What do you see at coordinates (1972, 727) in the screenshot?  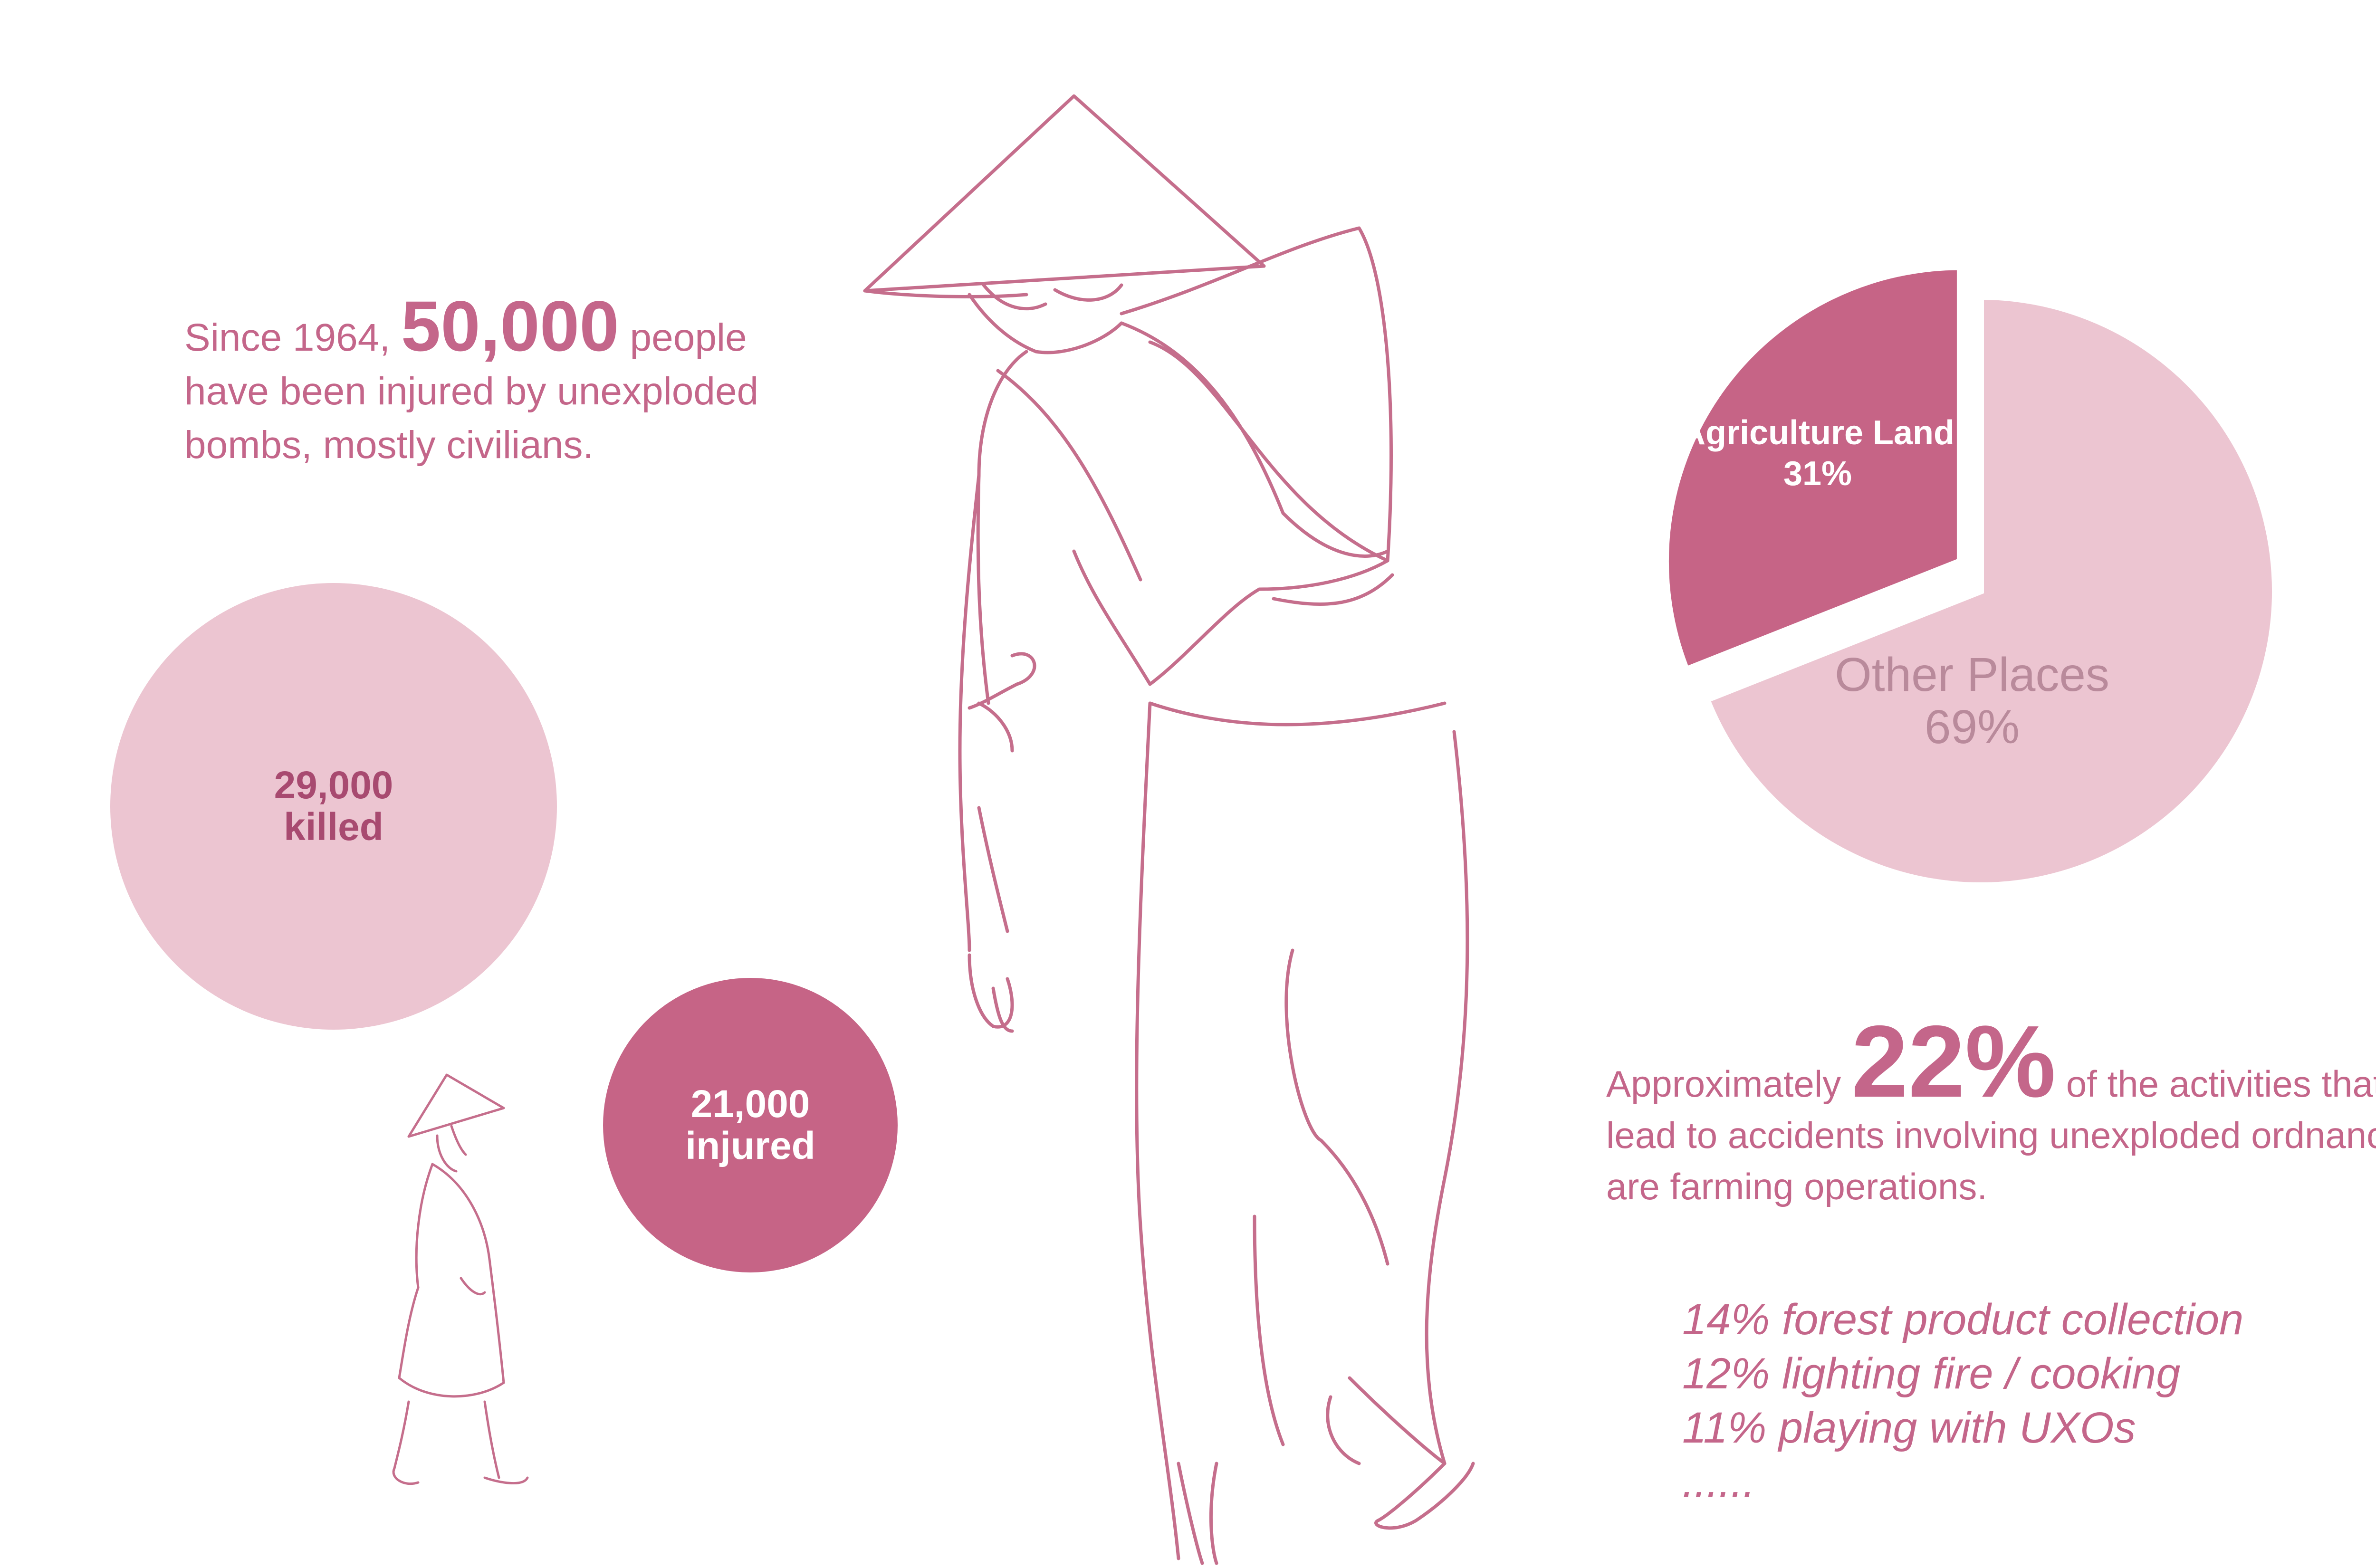 I see `pie-label-other-value: 69%` at bounding box center [1972, 727].